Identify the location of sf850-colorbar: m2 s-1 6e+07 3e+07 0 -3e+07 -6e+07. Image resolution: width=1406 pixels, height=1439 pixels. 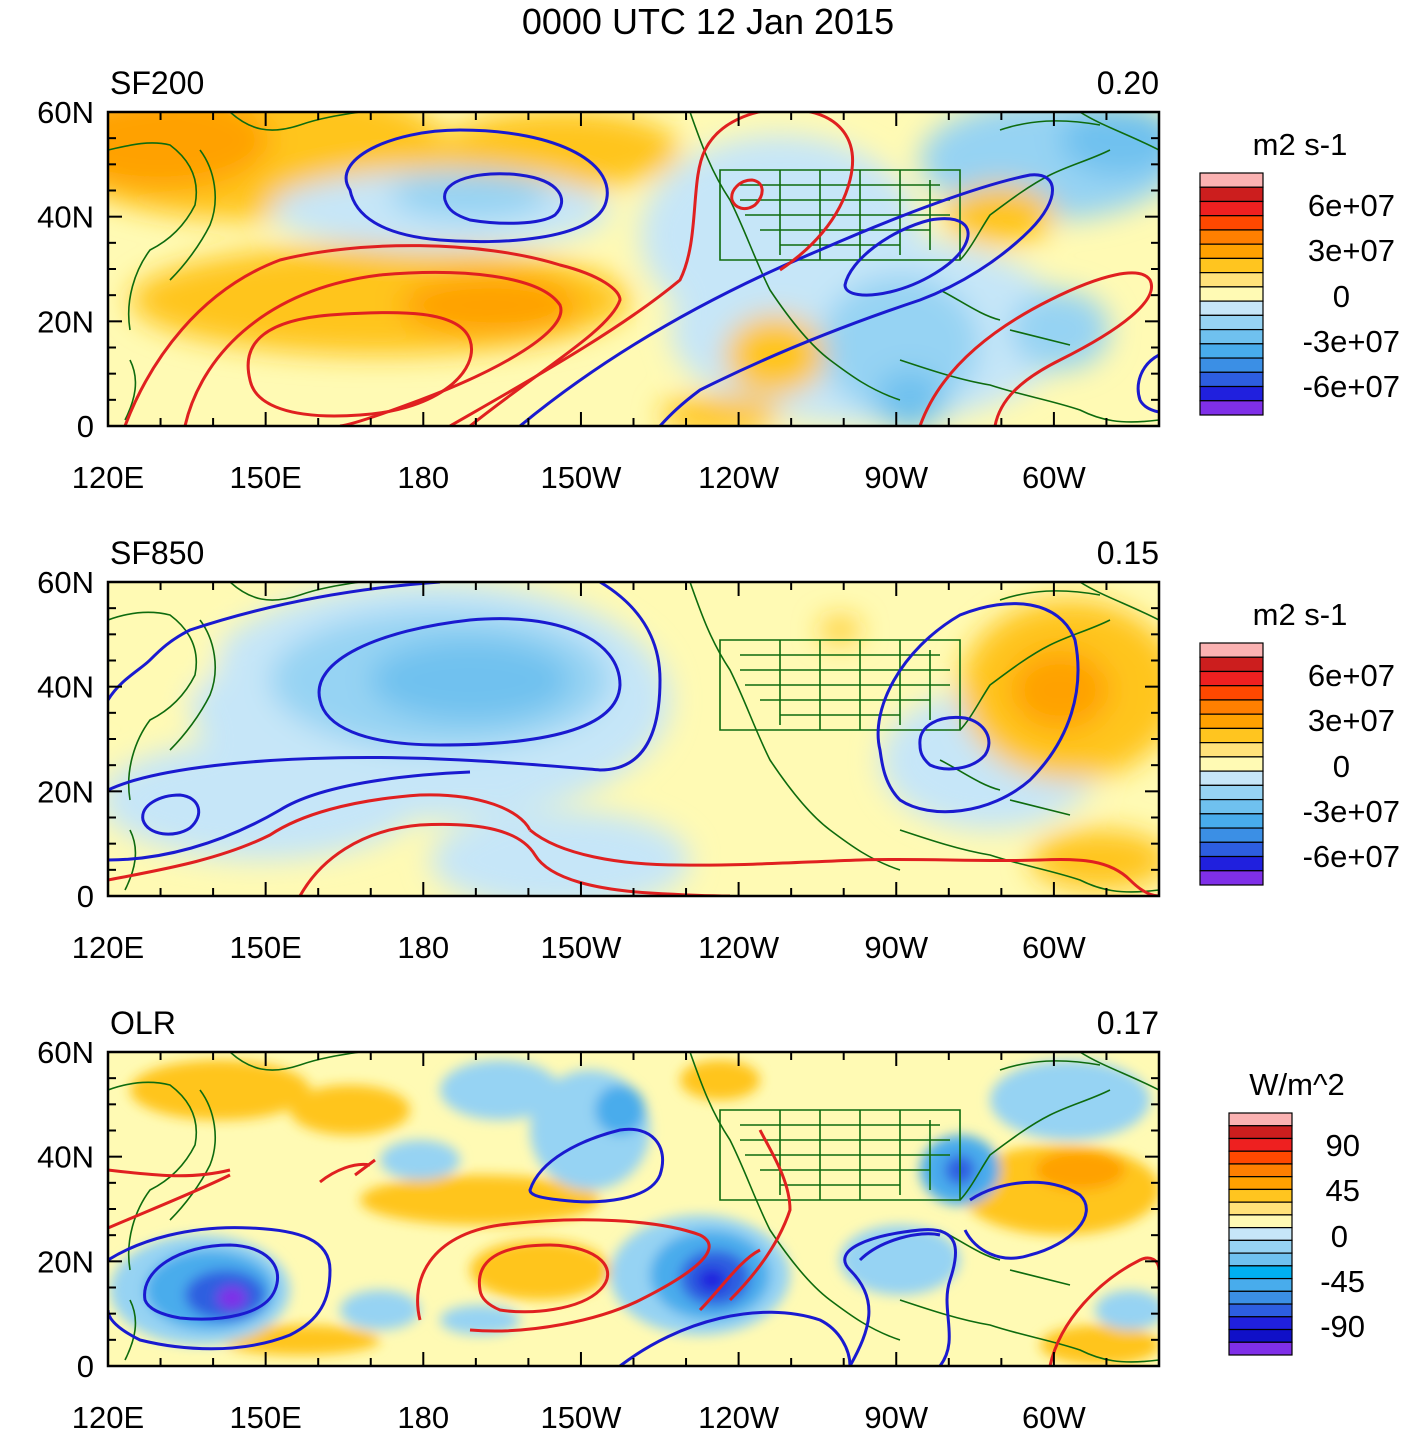
(1299, 741).